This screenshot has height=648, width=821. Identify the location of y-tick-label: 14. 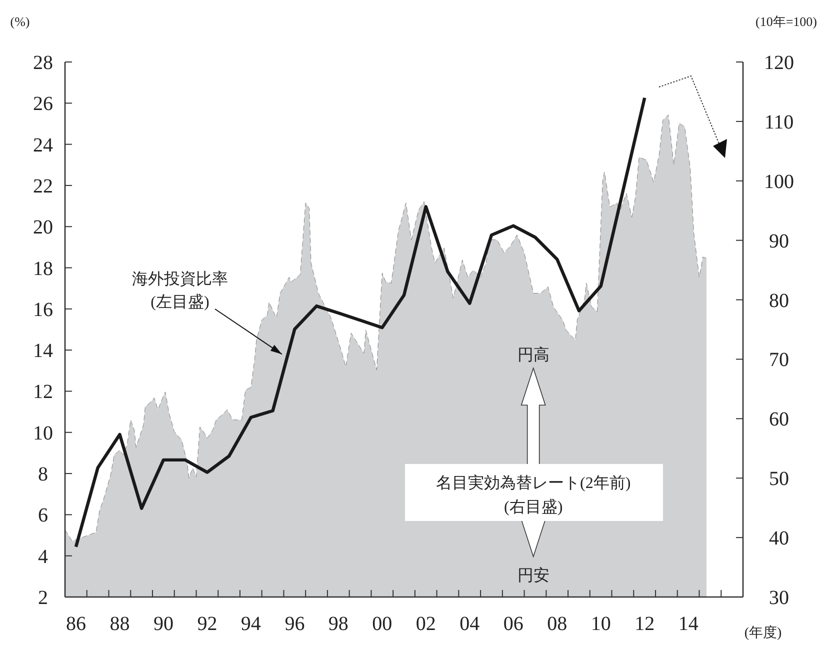
(43, 351).